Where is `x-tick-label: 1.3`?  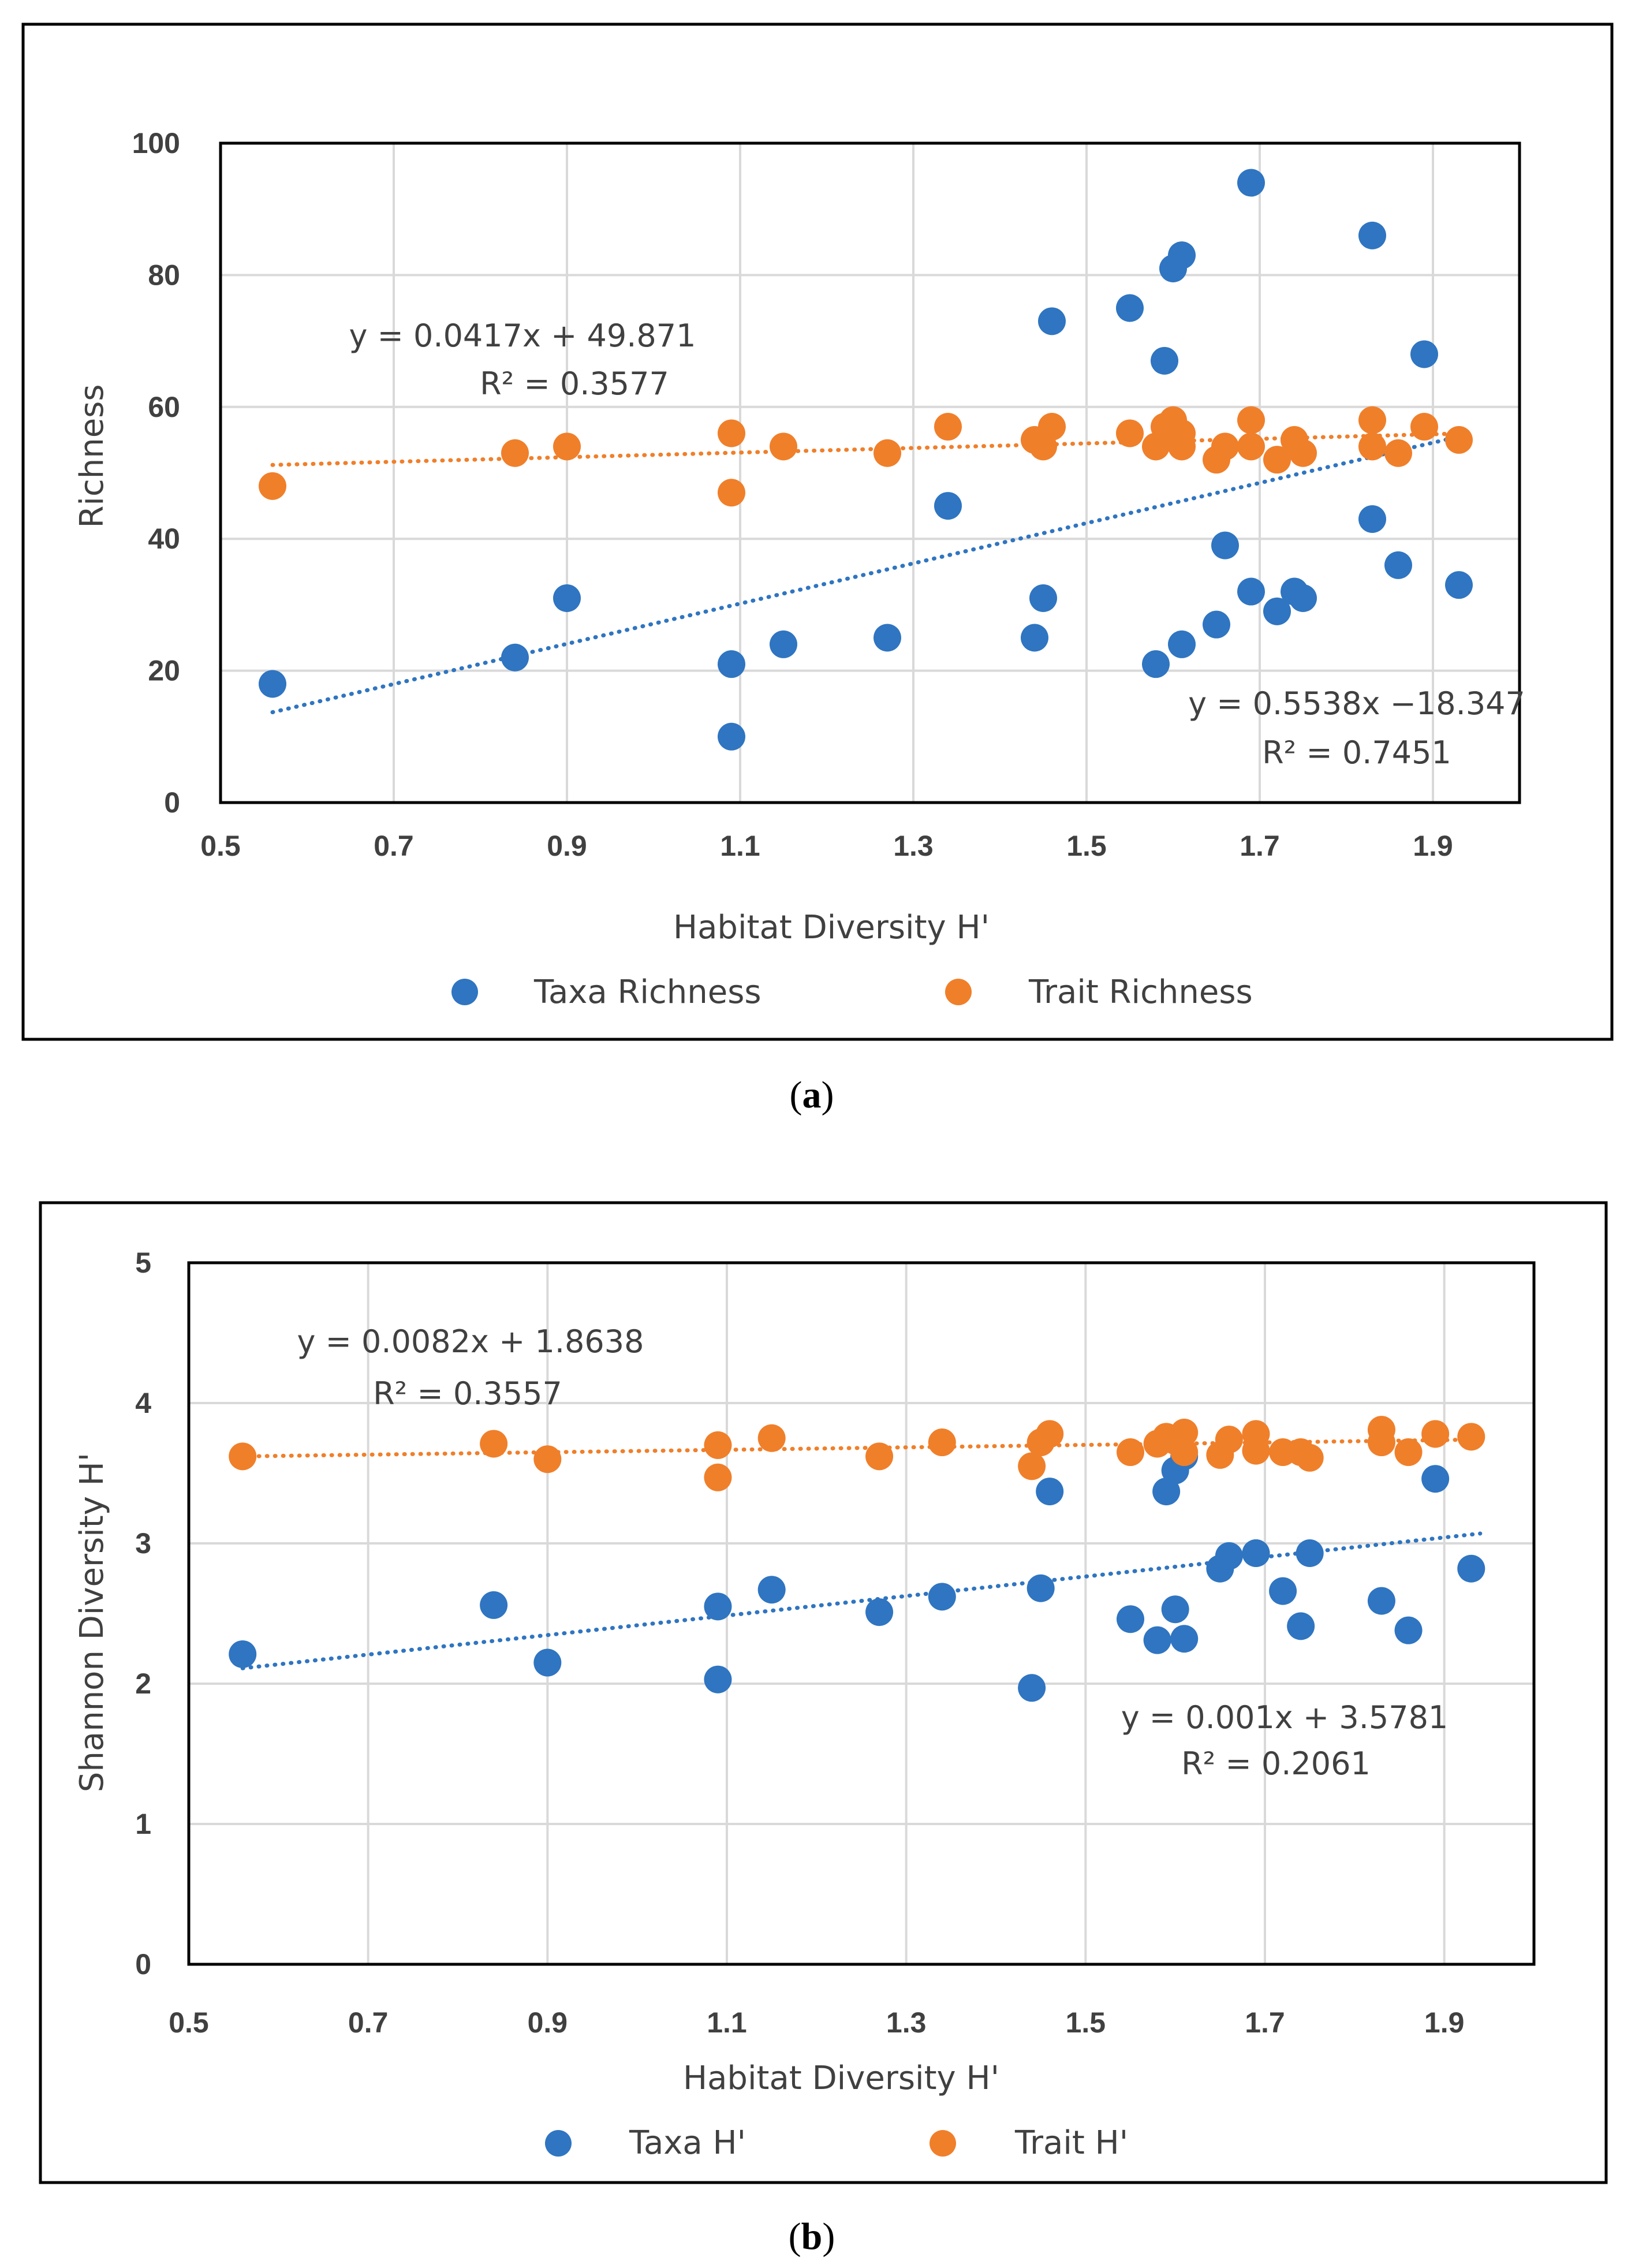
x-tick-label: 1.3 is located at coordinates (913, 846).